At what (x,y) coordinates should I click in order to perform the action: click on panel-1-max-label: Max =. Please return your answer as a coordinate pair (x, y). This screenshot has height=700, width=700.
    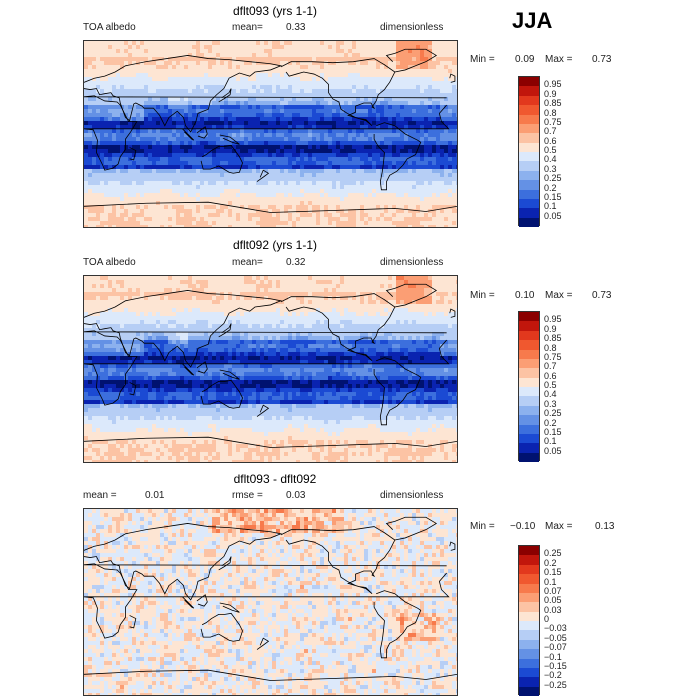
    Looking at the image, I should click on (559, 59).